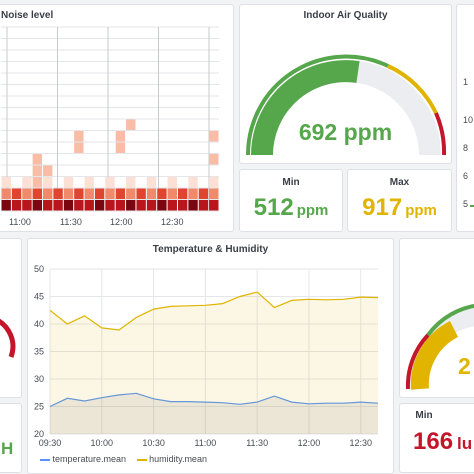  Describe the element at coordinates (39, 297) in the screenshot. I see `y-tick-label: 45` at that location.